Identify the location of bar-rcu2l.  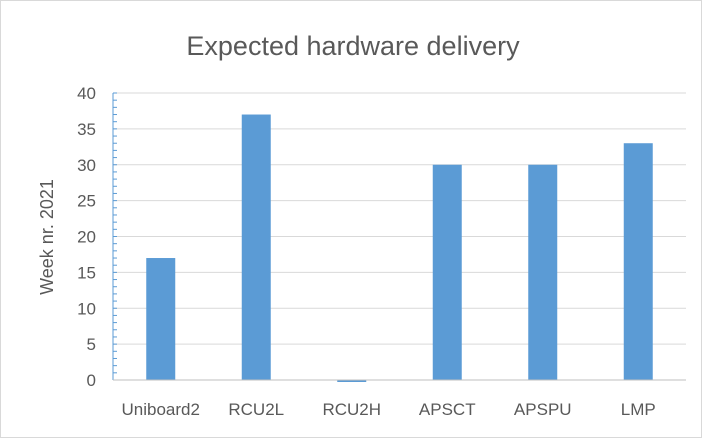
(256, 247).